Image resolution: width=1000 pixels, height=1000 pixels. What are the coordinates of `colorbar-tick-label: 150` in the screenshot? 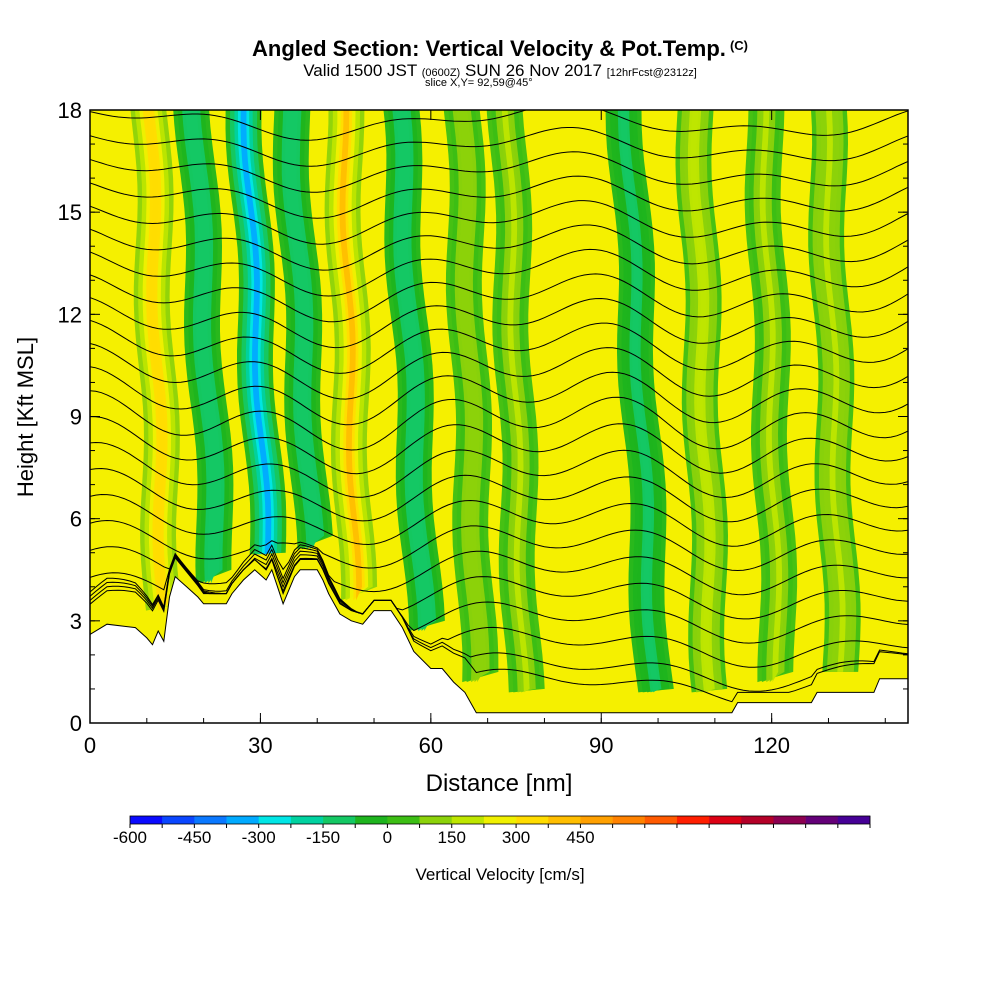 It's located at (452, 837).